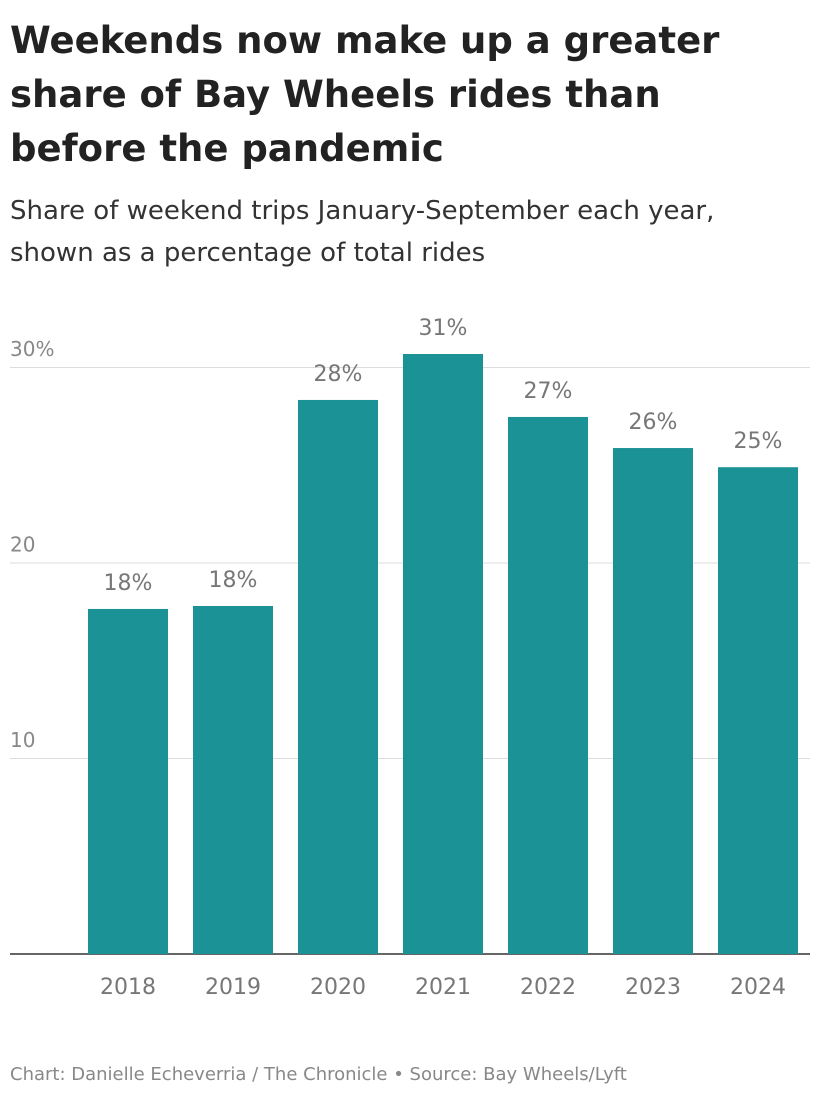 This screenshot has width=820, height=1104. I want to click on x-tick-label: 2020, so click(338, 987).